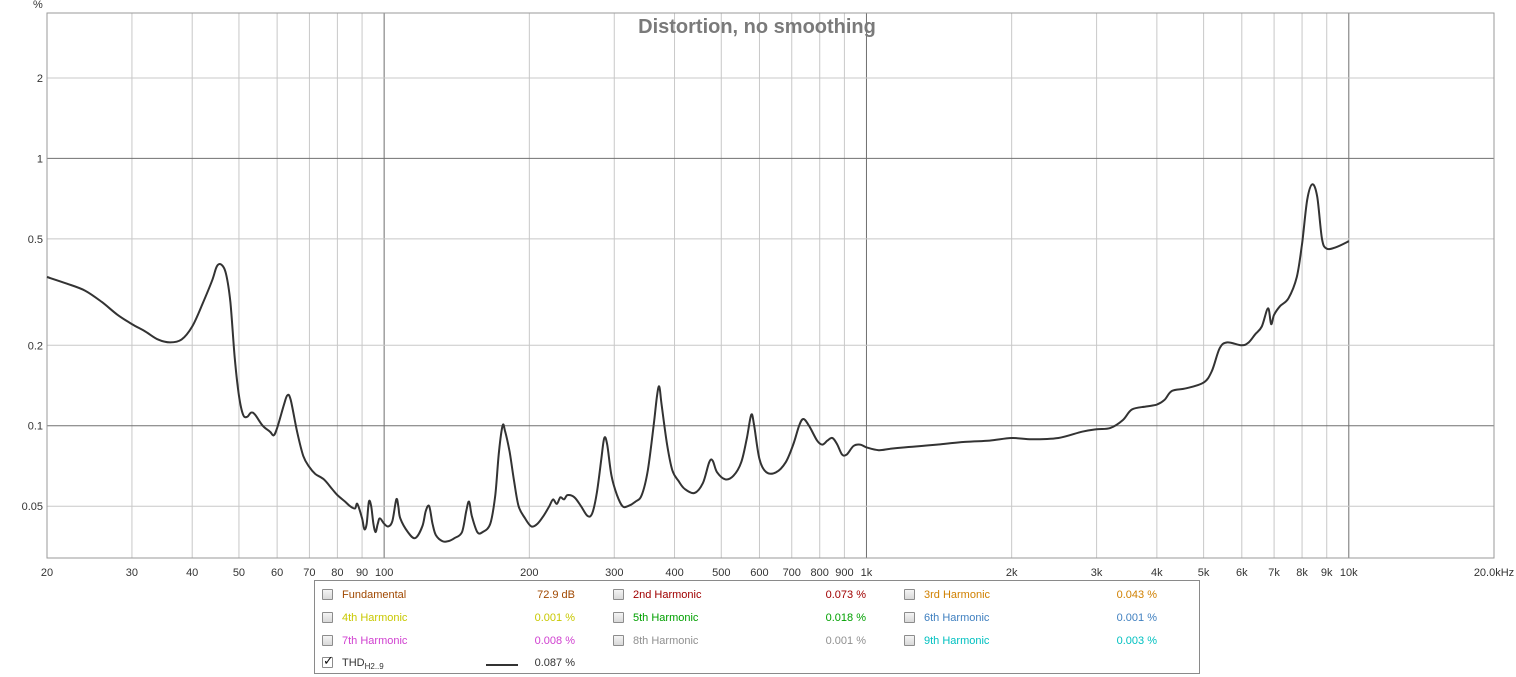 The image size is (1516, 677). I want to click on x-tick-label: 70, so click(309, 572).